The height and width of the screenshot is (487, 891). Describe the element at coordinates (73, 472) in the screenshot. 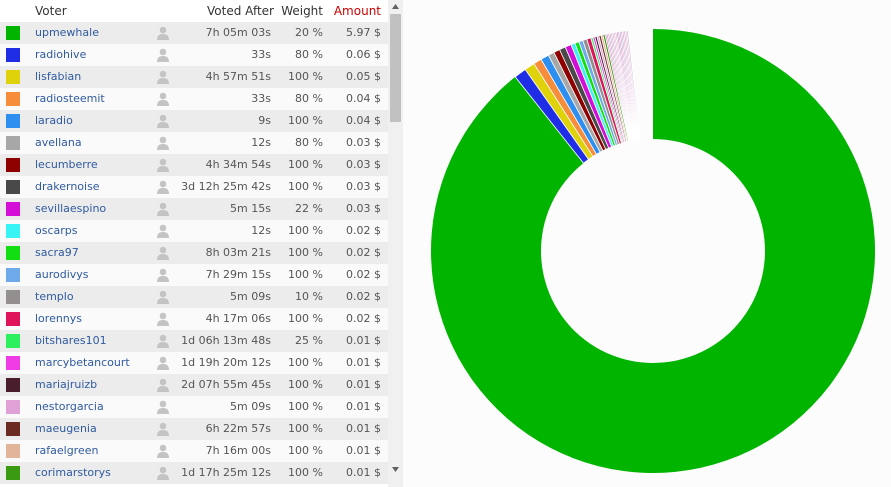

I see `voter-link: corimarstorys` at that location.